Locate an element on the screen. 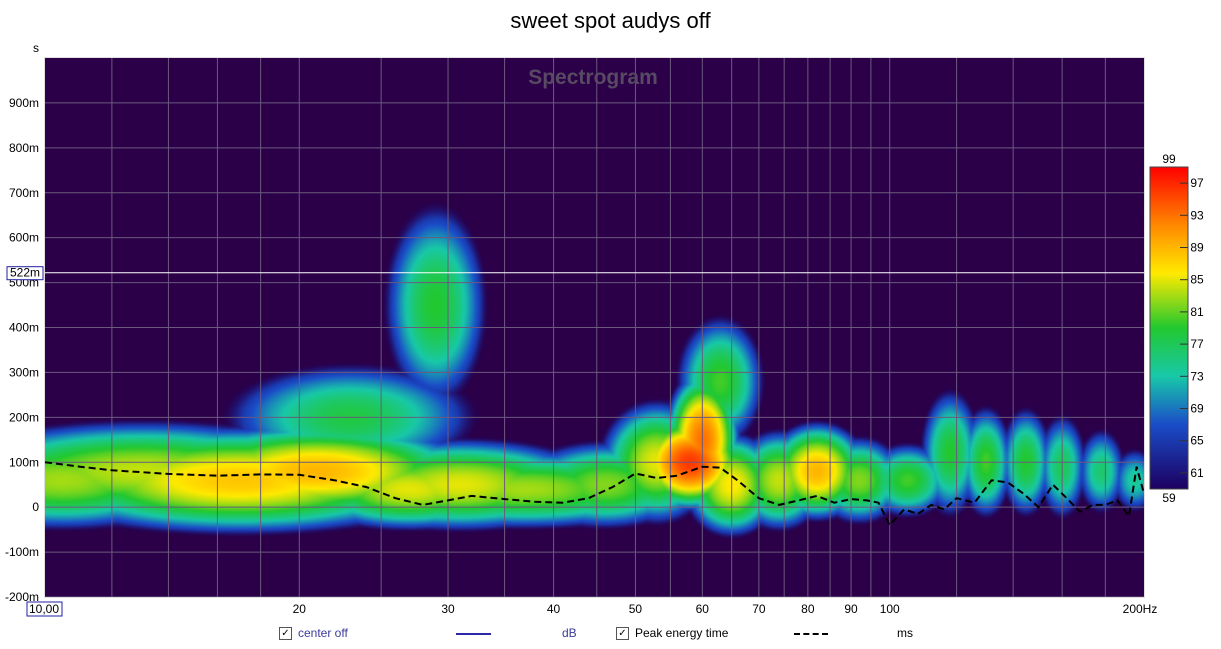 Image resolution: width=1221 pixels, height=649 pixels. colorbar-min-label: 59 is located at coordinates (1169, 498).